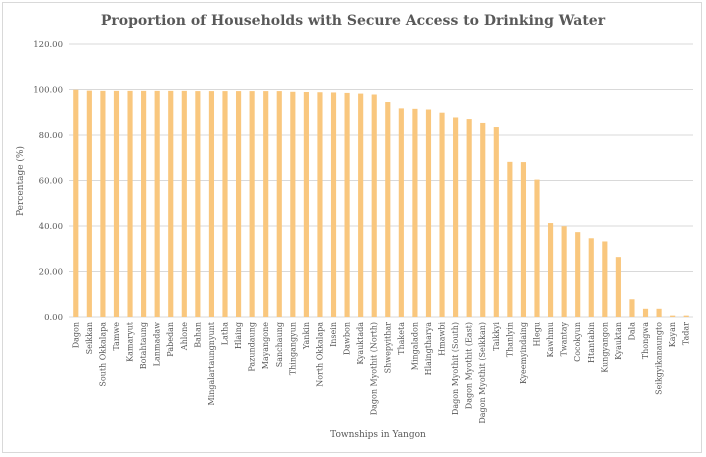 The width and height of the screenshot is (706, 457). I want to click on x-tick-label: Thongwa, so click(645, 340).